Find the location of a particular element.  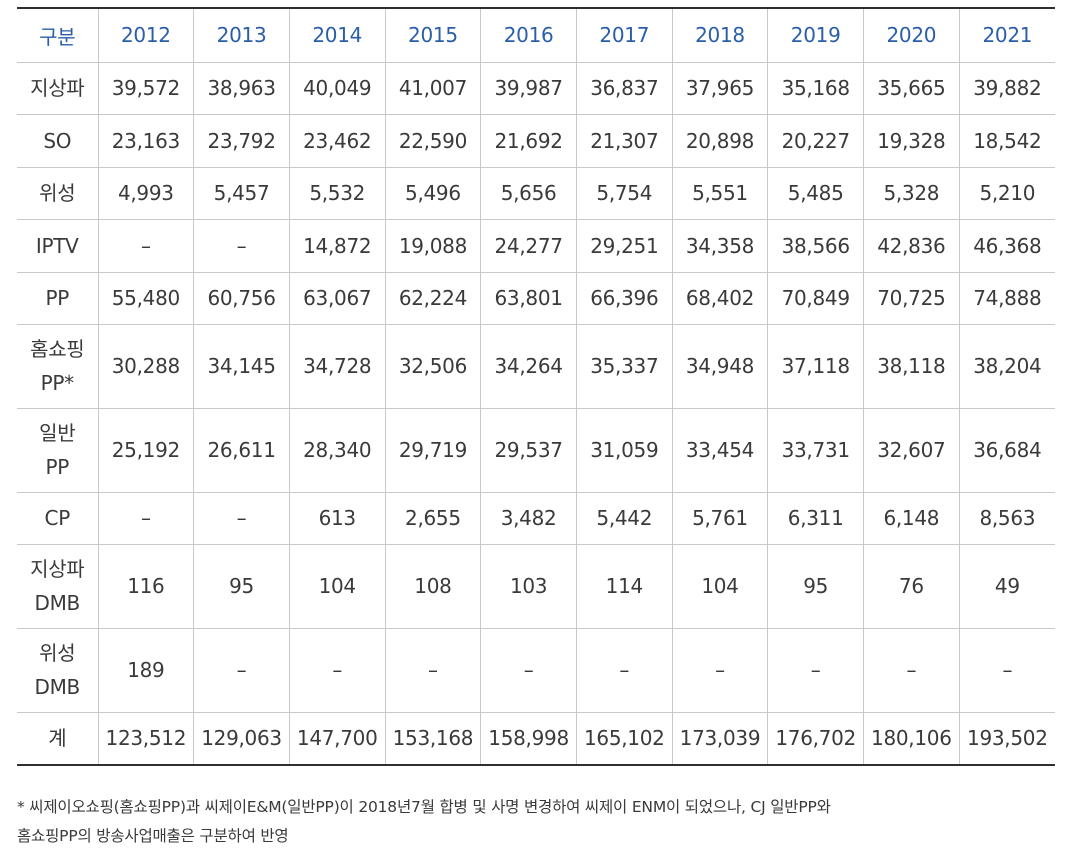

header-year: 2015 is located at coordinates (432, 35).